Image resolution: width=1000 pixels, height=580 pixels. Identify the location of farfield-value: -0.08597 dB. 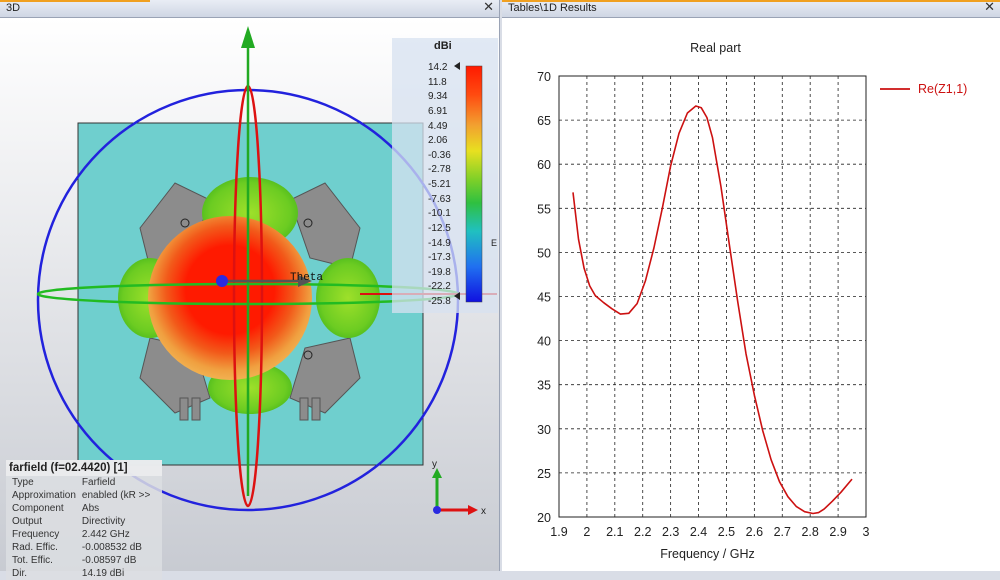
(109, 560).